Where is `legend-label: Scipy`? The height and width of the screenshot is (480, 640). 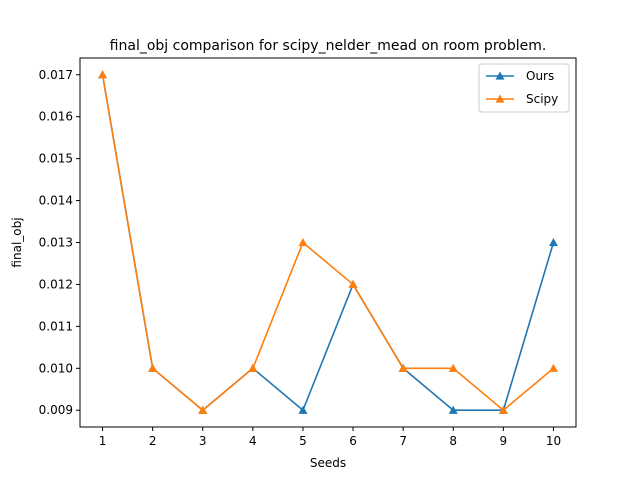
legend-label: Scipy is located at coordinates (542, 99).